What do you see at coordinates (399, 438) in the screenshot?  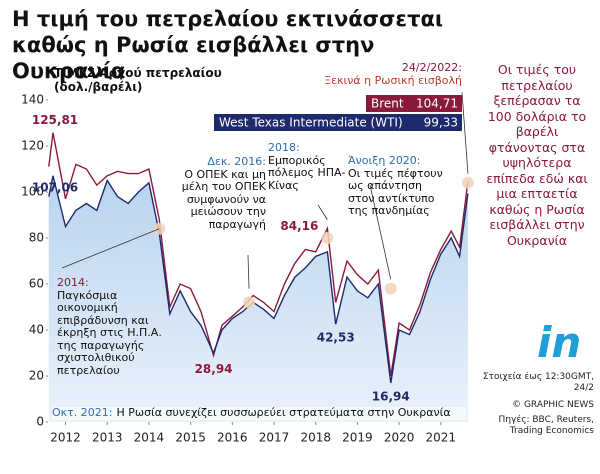 I see `x-tick-label: 2020` at bounding box center [399, 438].